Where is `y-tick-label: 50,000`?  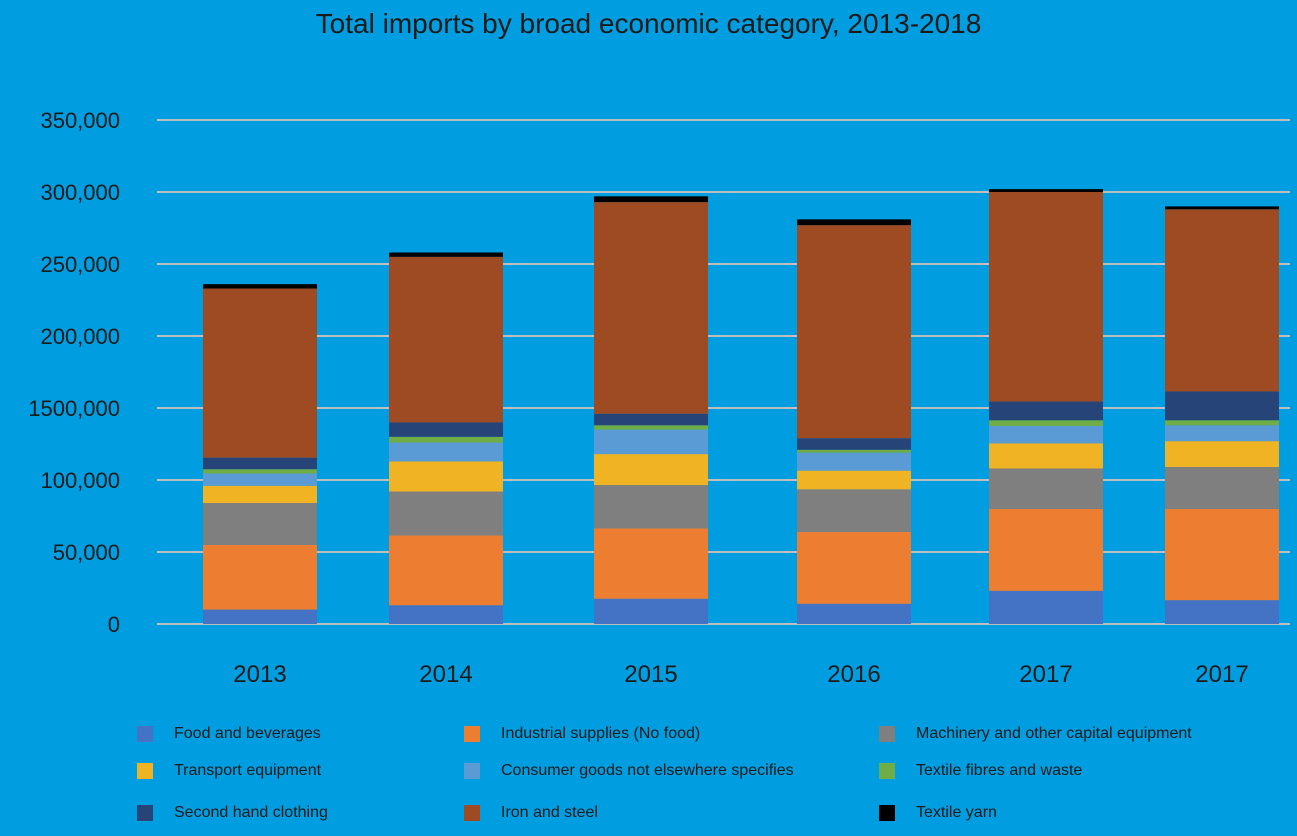
y-tick-label: 50,000 is located at coordinates (86, 552).